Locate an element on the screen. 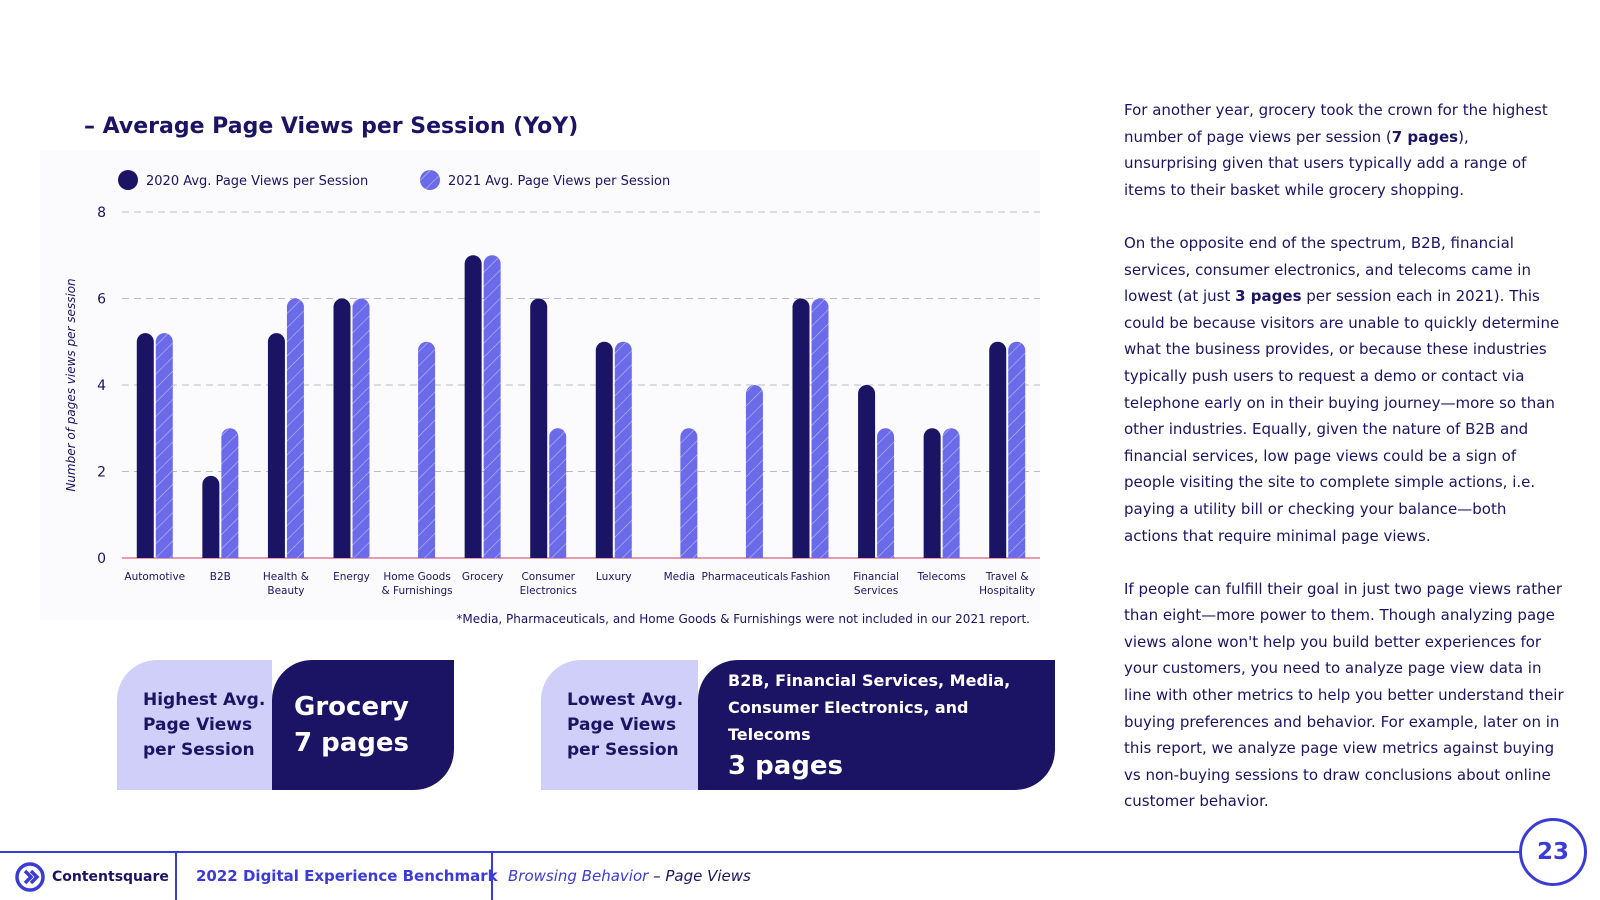 The width and height of the screenshot is (1600, 900). contentsquare-logo-icon is located at coordinates (30, 877).